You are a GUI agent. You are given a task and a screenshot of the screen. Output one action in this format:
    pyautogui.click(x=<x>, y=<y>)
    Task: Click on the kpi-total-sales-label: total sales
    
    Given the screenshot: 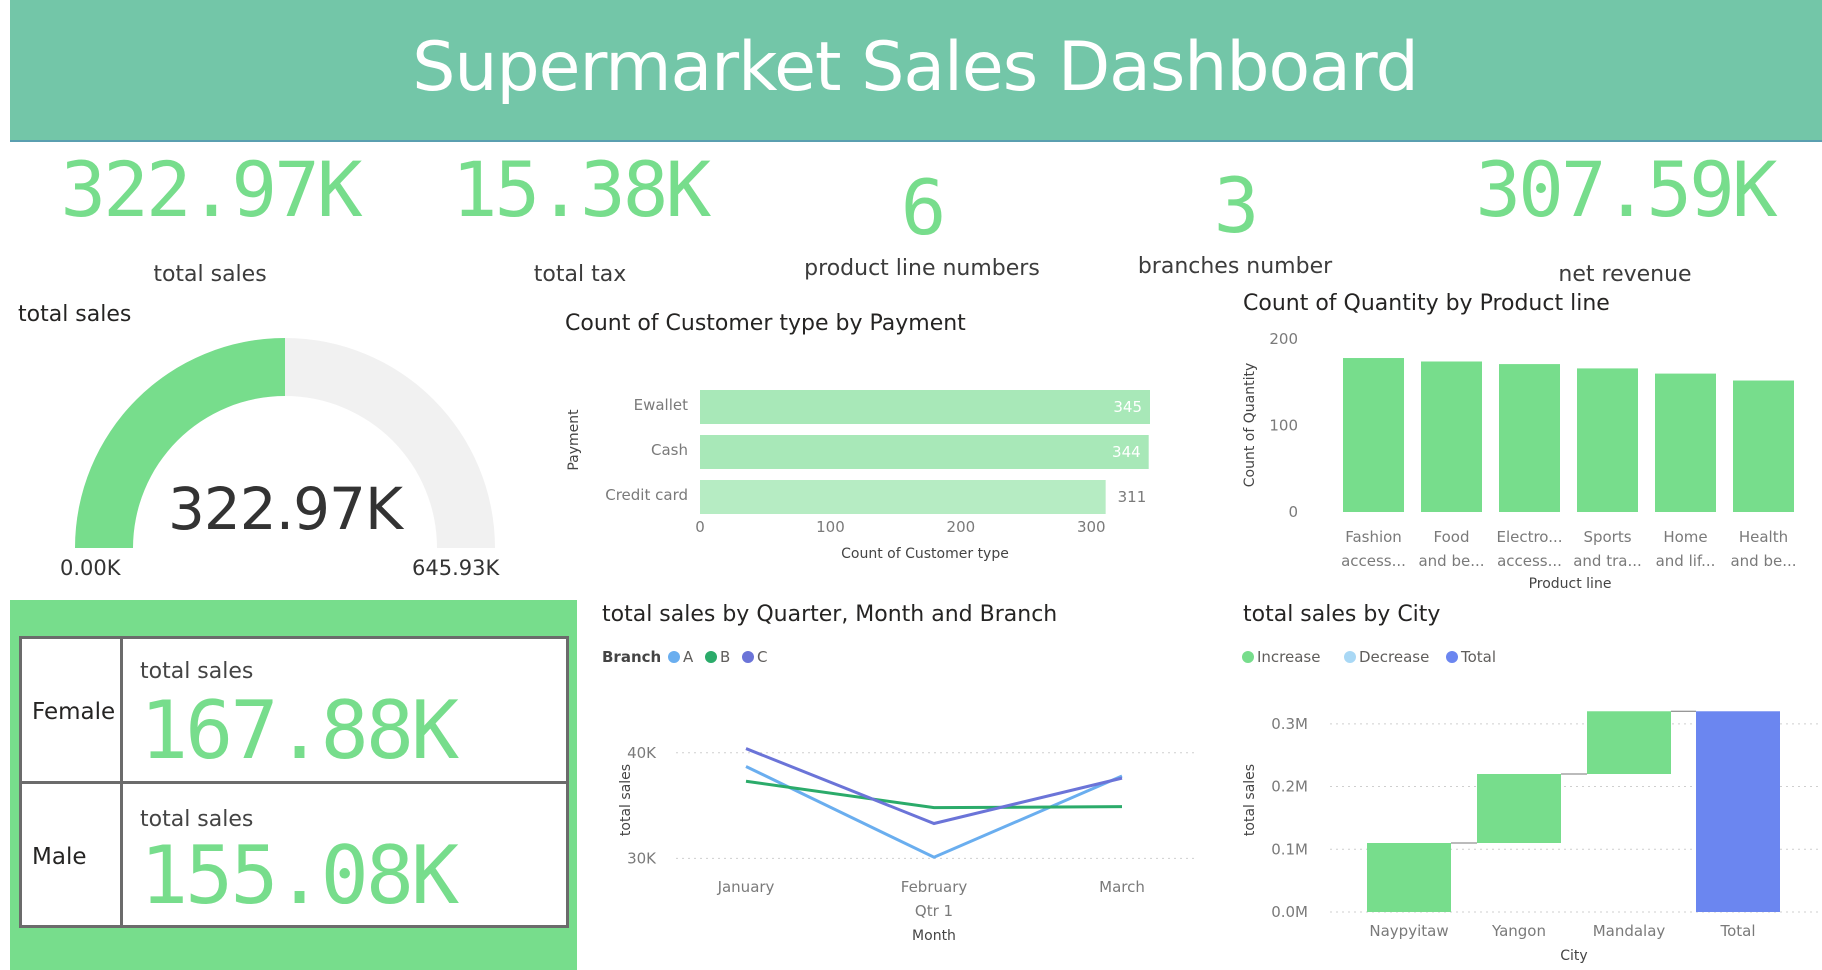 What is the action you would take?
    pyautogui.click(x=210, y=274)
    